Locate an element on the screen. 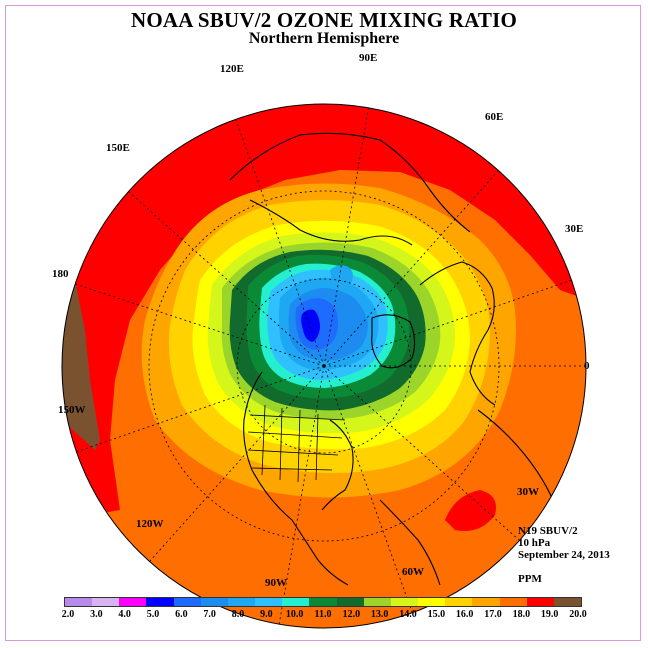 This screenshot has height=648, width=648. colorbar-tick-label: 18.0 is located at coordinates (521, 614).